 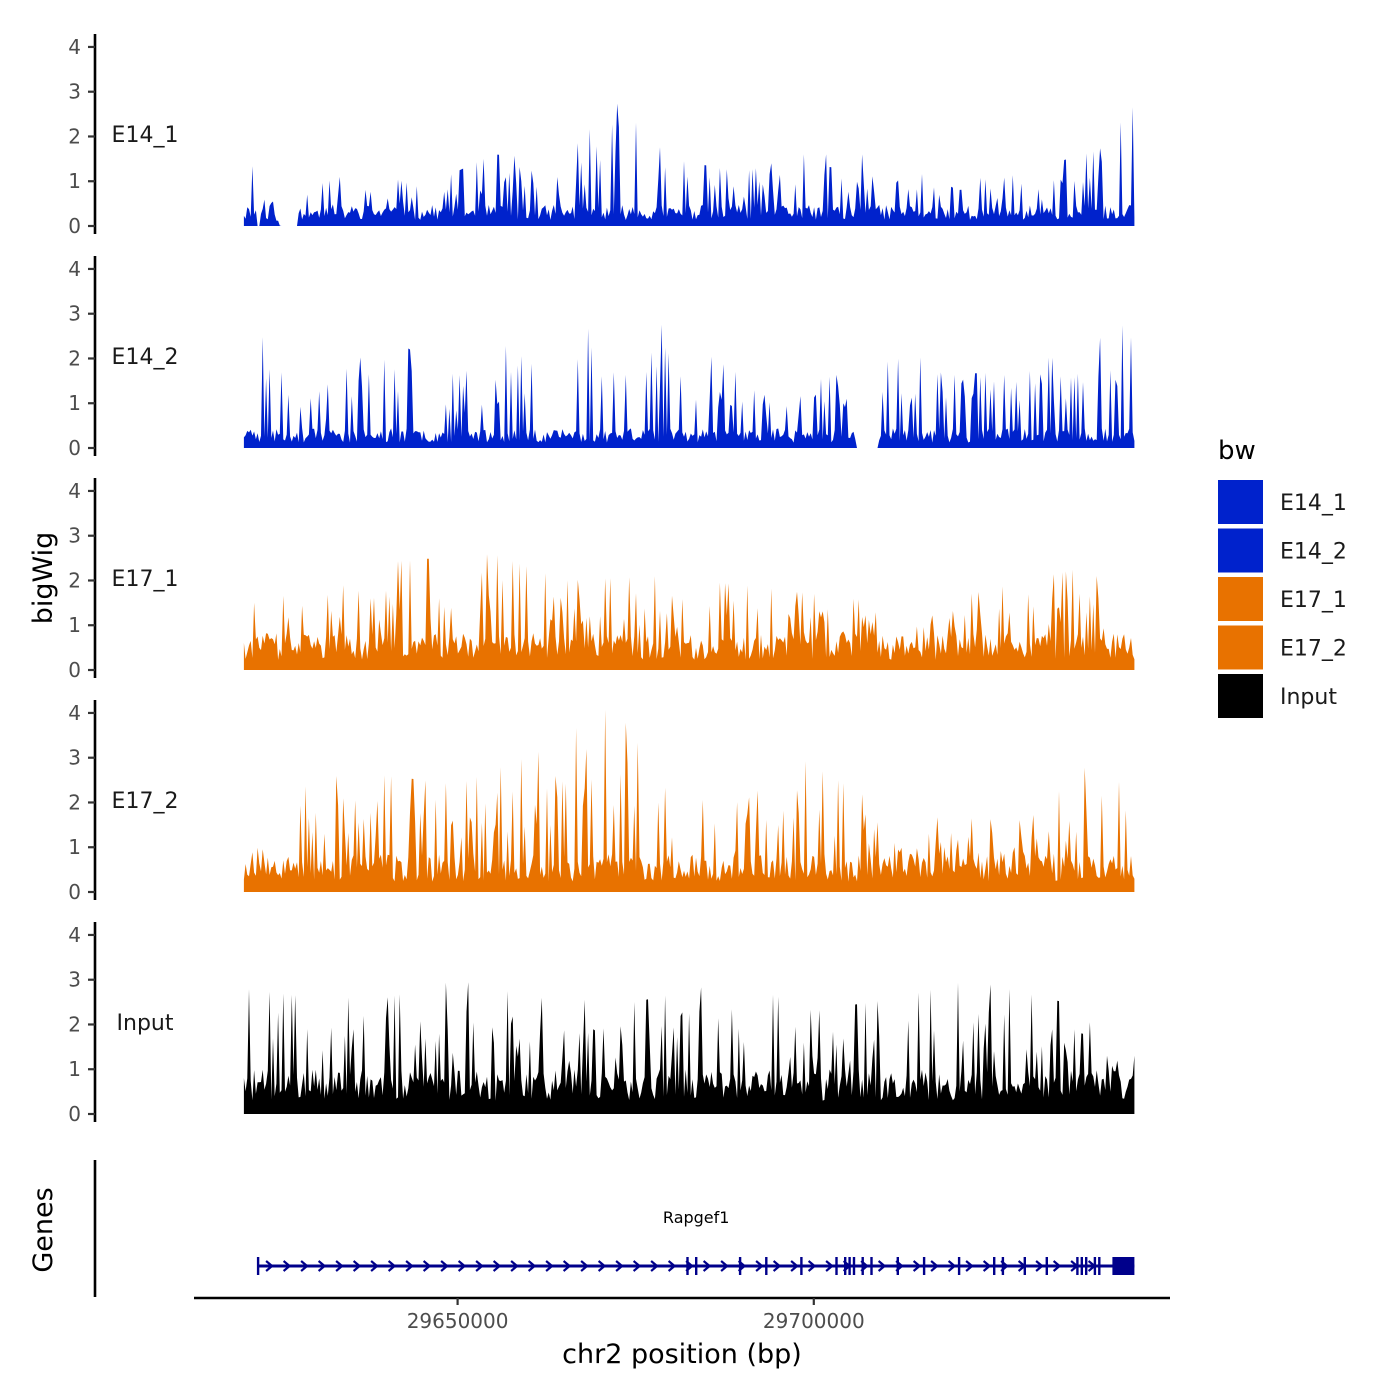 What do you see at coordinates (695, 1241) in the screenshot?
I see `gene-rapgef1: Rapgef1` at bounding box center [695, 1241].